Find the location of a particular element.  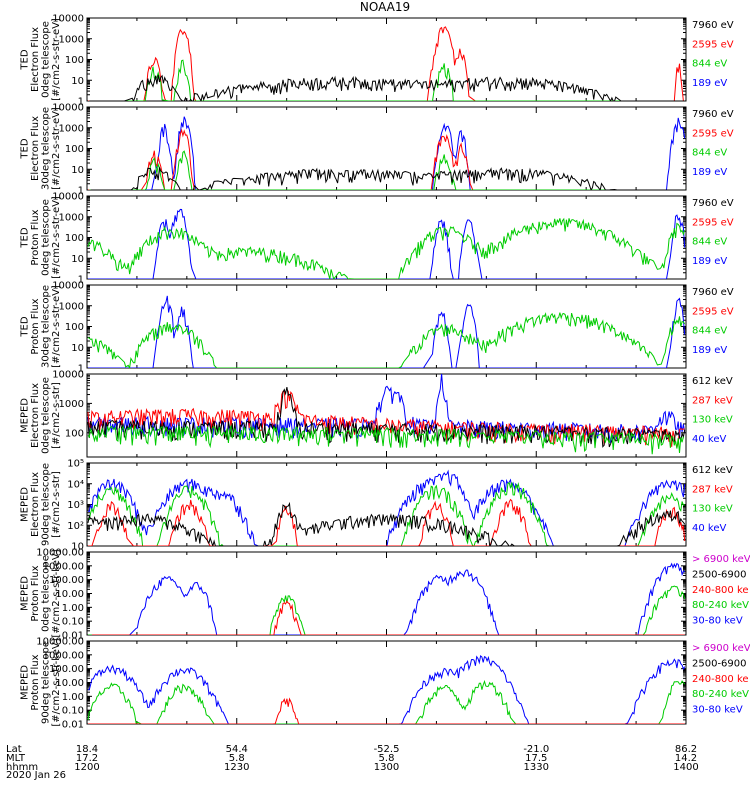

x-tick-label-lat: 54.4 is located at coordinates (237, 749).